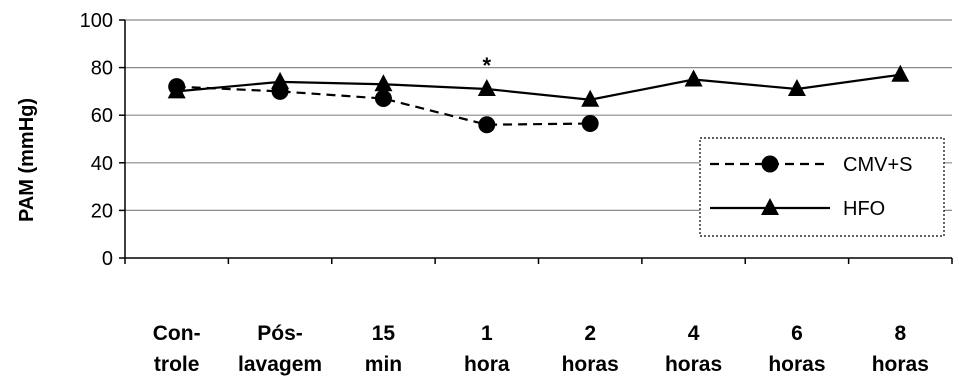  I want to click on annotations: *, so click(487, 65).